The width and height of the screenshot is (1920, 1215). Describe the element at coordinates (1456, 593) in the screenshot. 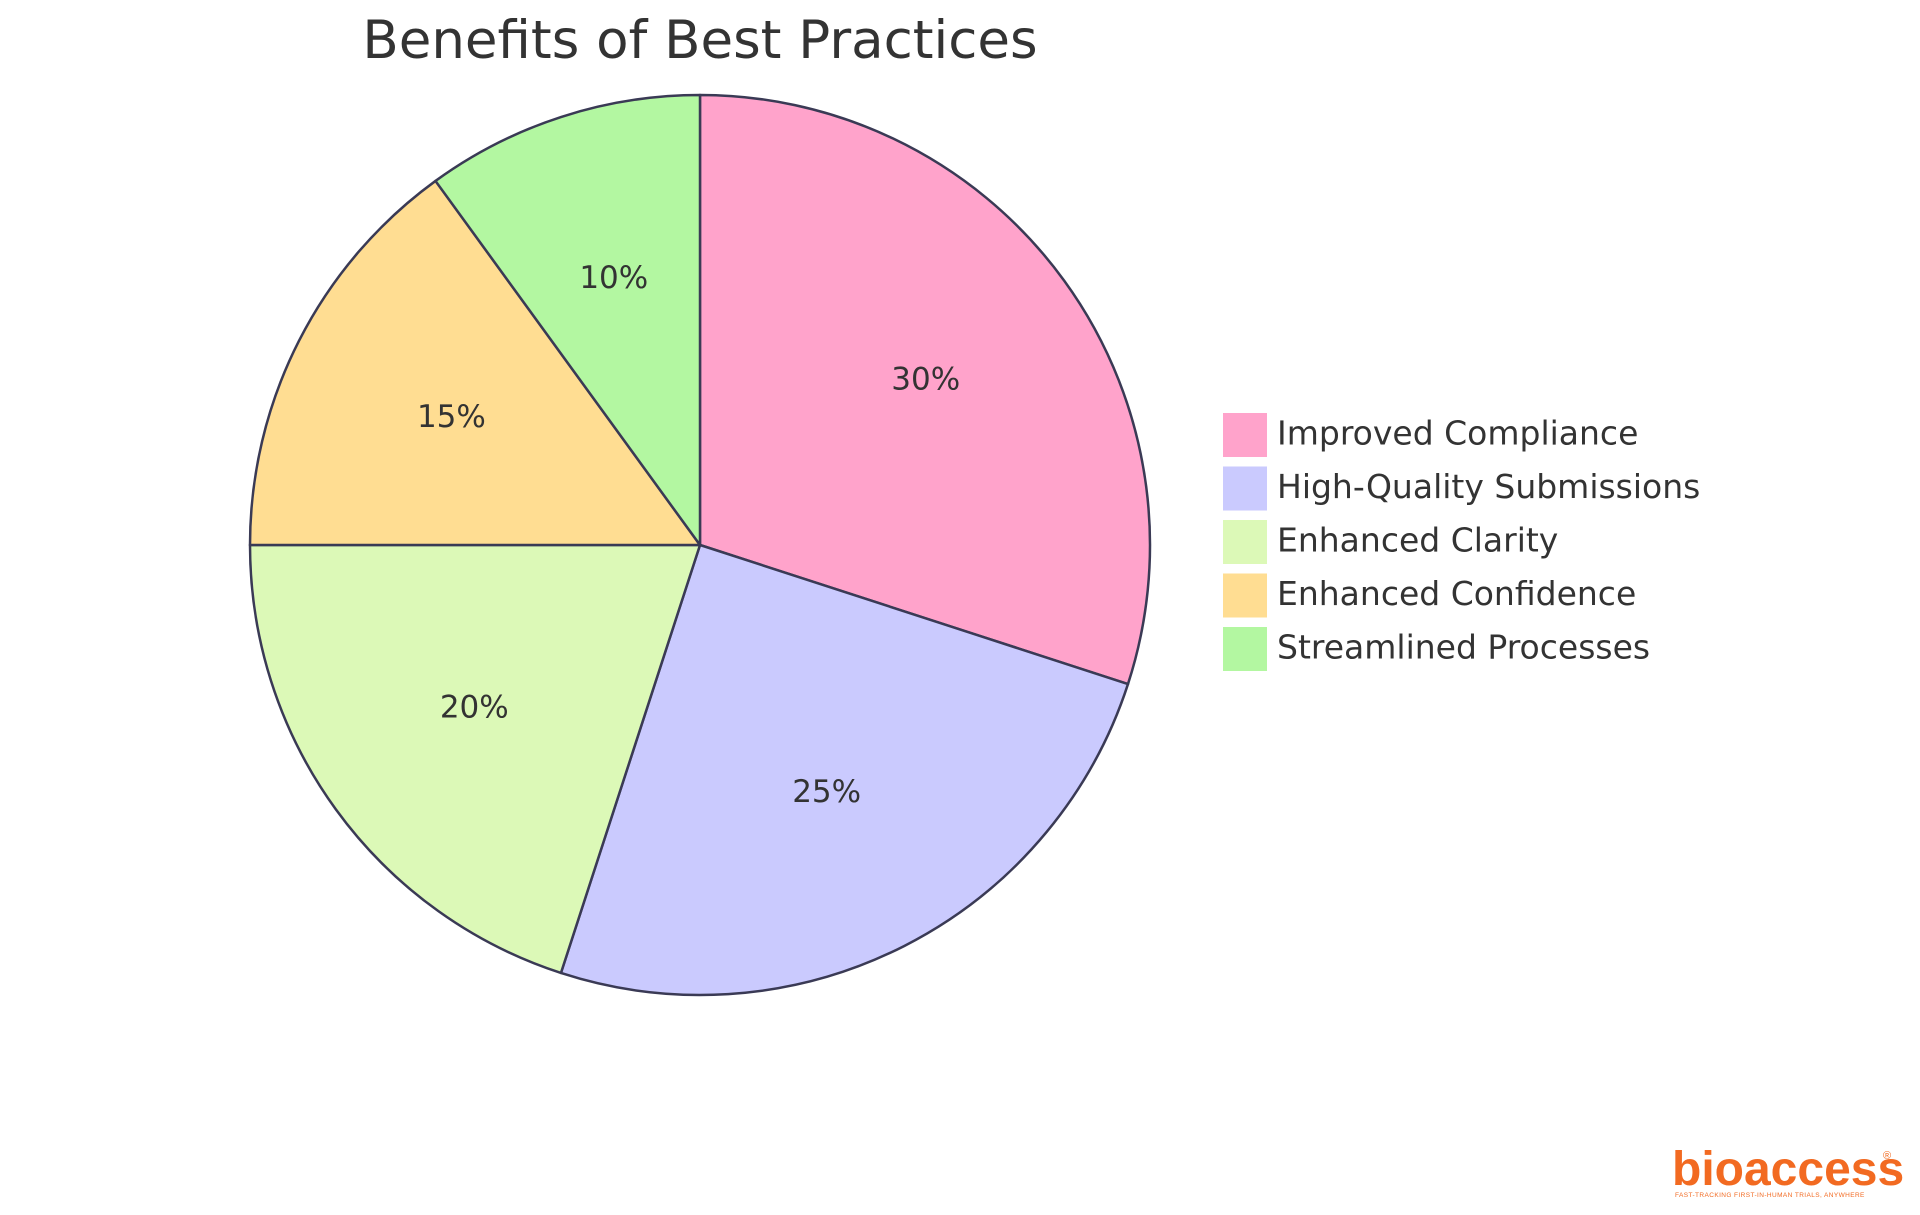

I see `legend-label-enhanced-confidence: Enhanced Confidence` at that location.